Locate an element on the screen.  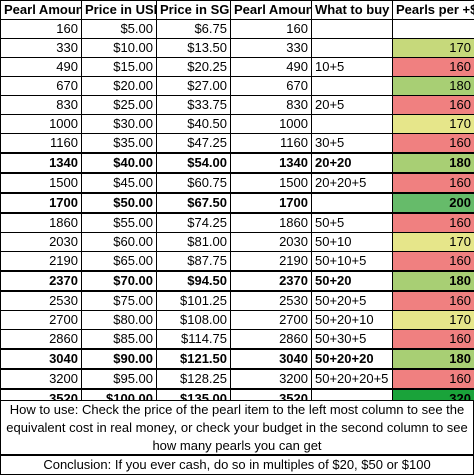
cell-price-usd: $80.00 is located at coordinates (119, 320).